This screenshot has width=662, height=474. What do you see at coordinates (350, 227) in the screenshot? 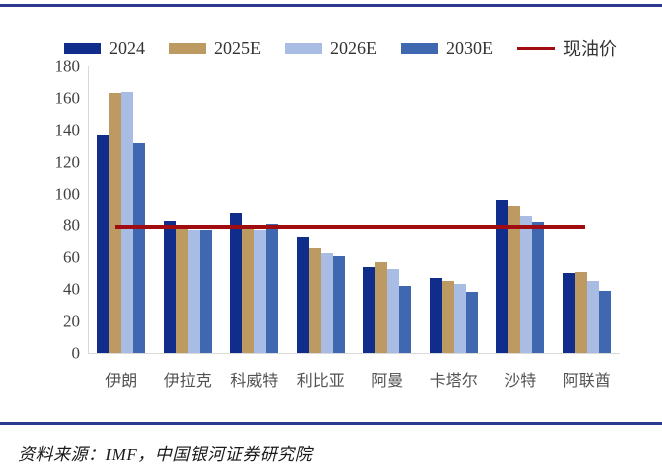
I see `current-oil-price-line` at bounding box center [350, 227].